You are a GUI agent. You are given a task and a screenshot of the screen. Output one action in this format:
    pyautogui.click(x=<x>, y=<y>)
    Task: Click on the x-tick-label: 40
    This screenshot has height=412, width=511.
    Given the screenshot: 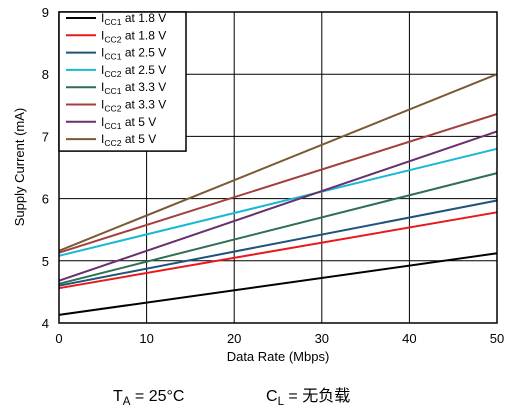 What is the action you would take?
    pyautogui.click(x=409, y=338)
    